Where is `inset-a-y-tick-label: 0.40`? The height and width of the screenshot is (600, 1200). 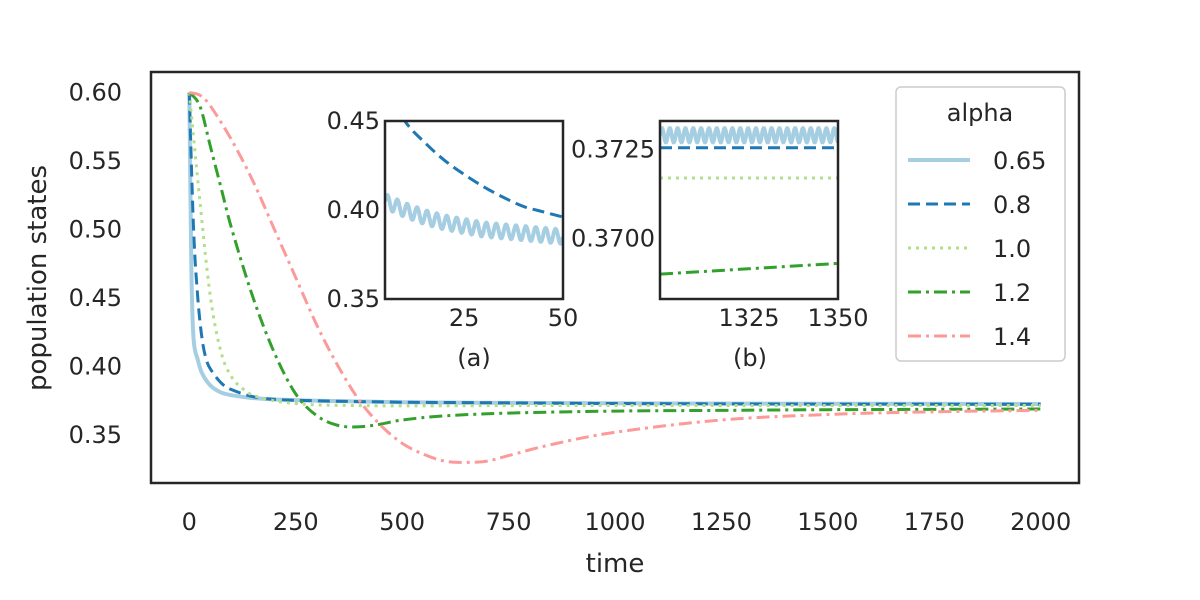 inset-a-y-tick-label: 0.40 is located at coordinates (353, 210).